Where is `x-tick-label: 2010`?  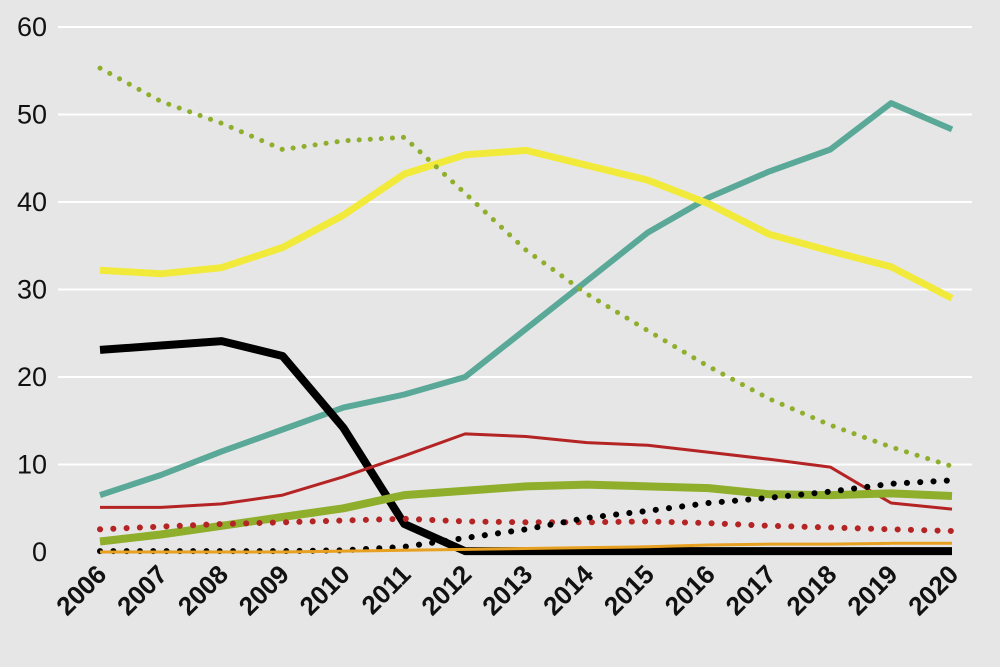
x-tick-label: 2010 is located at coordinates (325, 590).